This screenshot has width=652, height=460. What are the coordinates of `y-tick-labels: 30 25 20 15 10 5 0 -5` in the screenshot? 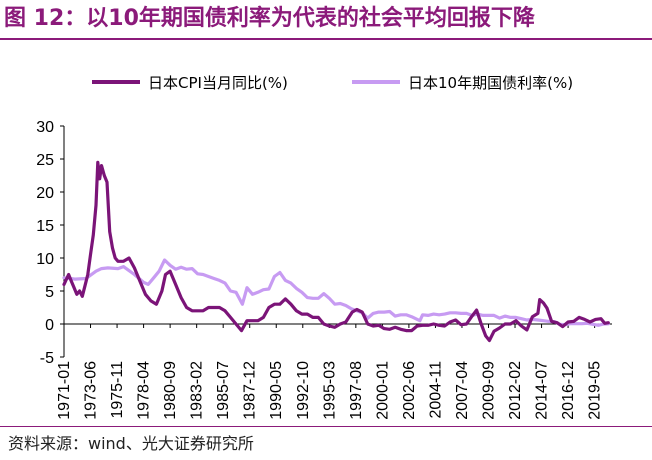 It's located at (45, 243).